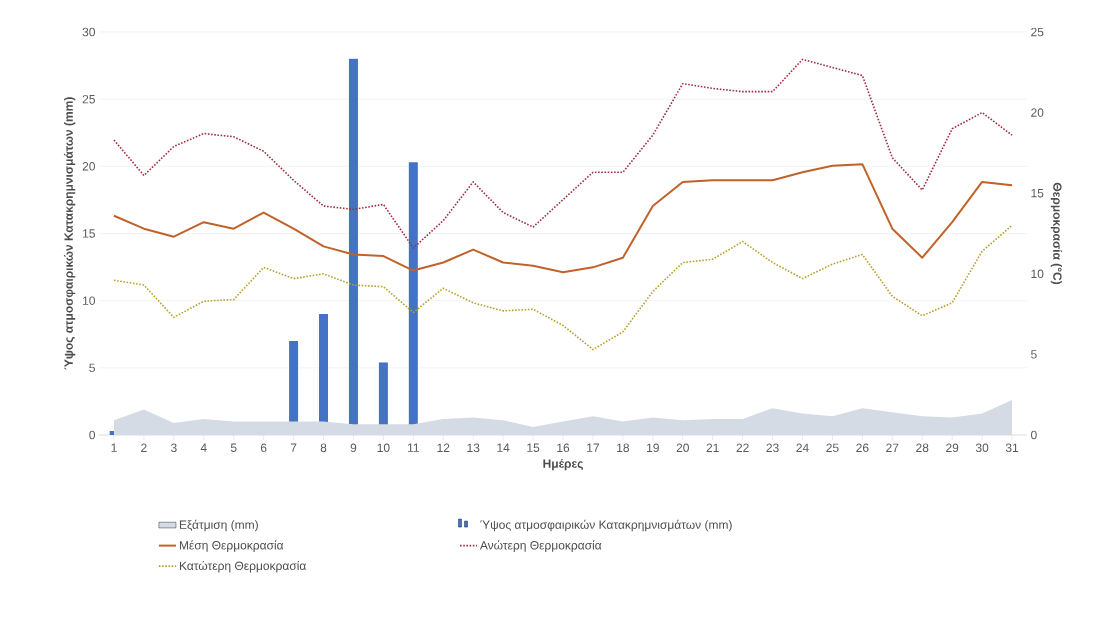 Image resolution: width=1103 pixels, height=630 pixels. What do you see at coordinates (772, 448) in the screenshot?
I see `x-tick-label: 23` at bounding box center [772, 448].